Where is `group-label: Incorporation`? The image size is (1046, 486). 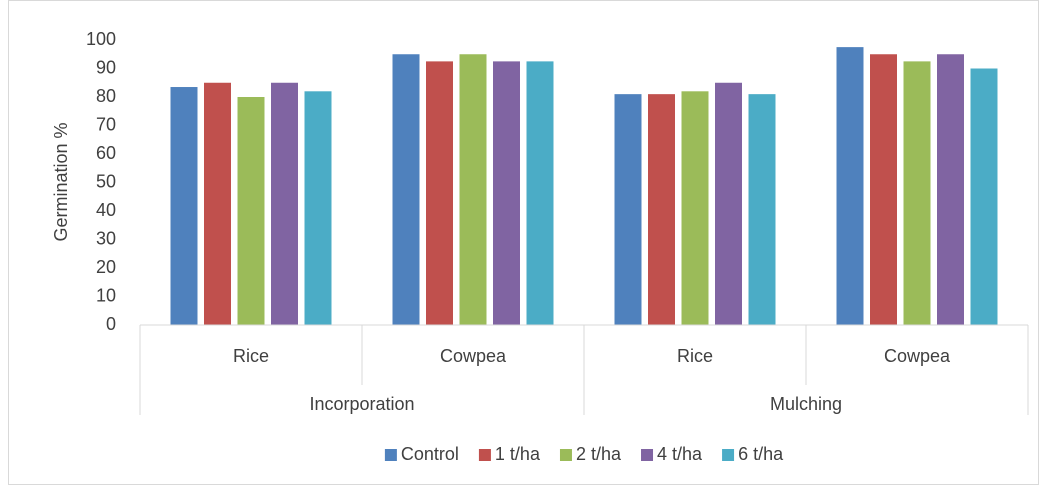
group-label: Incorporation is located at coordinates (361, 404).